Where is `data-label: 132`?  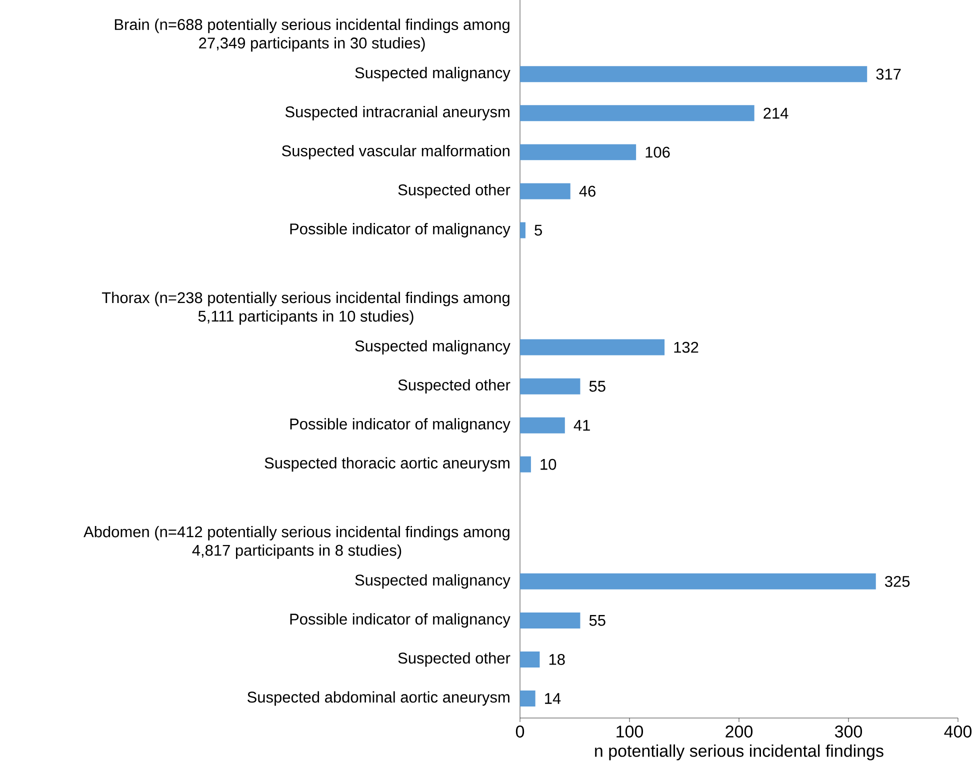
data-label: 132 is located at coordinates (686, 347).